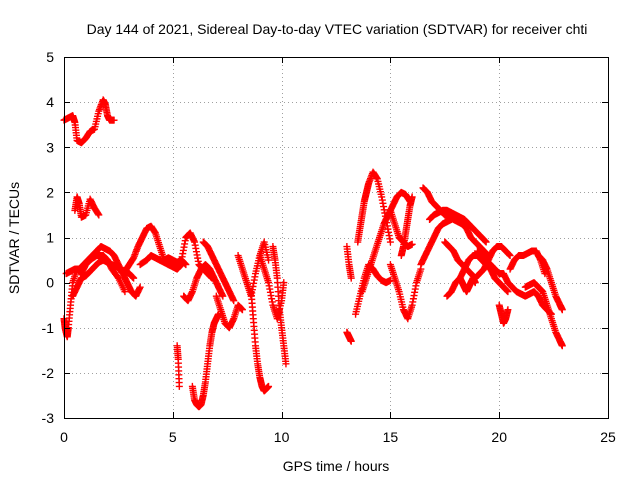 The width and height of the screenshot is (640, 480). I want to click on x-tick-label: 0, so click(64, 437).